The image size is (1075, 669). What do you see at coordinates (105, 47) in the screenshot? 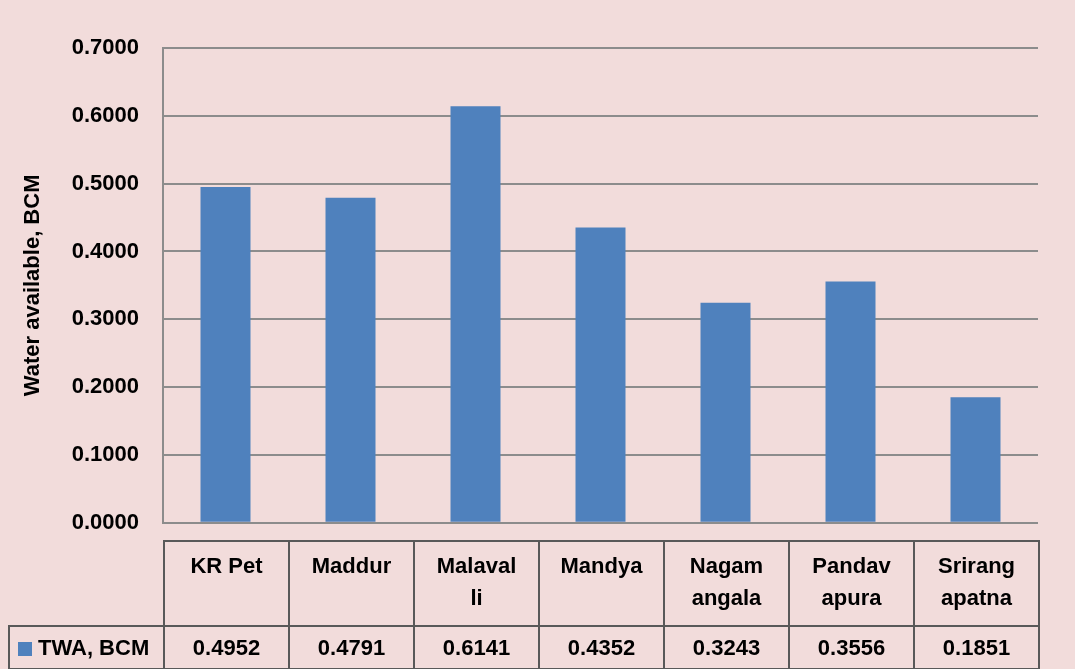
I see `y-tick-label: 0.7000` at bounding box center [105, 47].